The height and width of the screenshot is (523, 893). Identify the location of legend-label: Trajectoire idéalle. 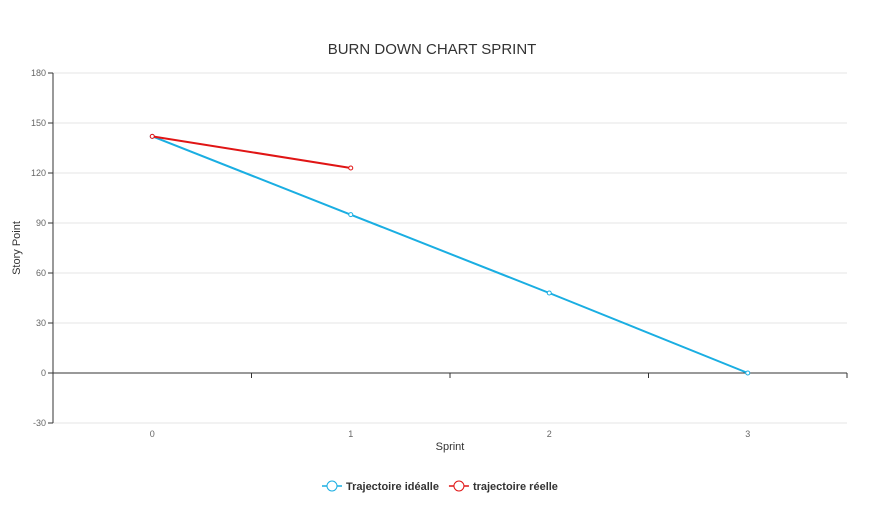
(392, 487).